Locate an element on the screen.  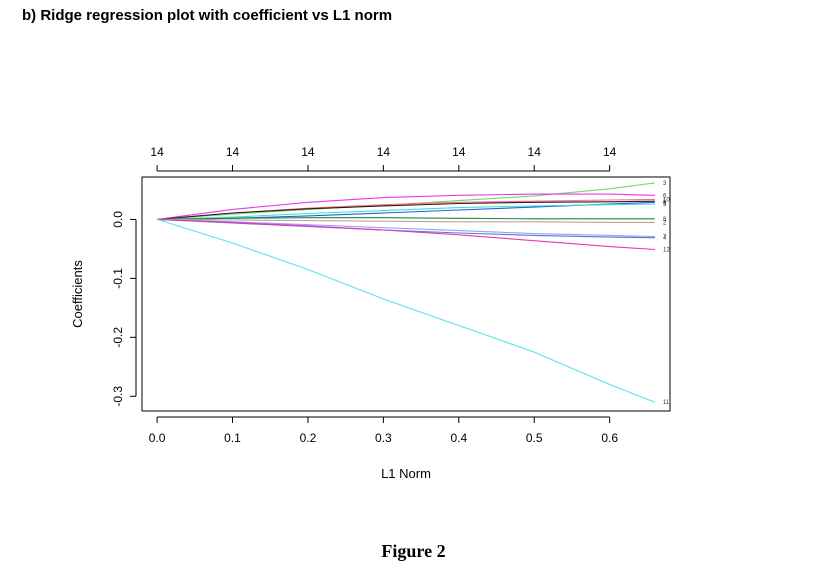
series-end-label: 1 is located at coordinates (665, 202).